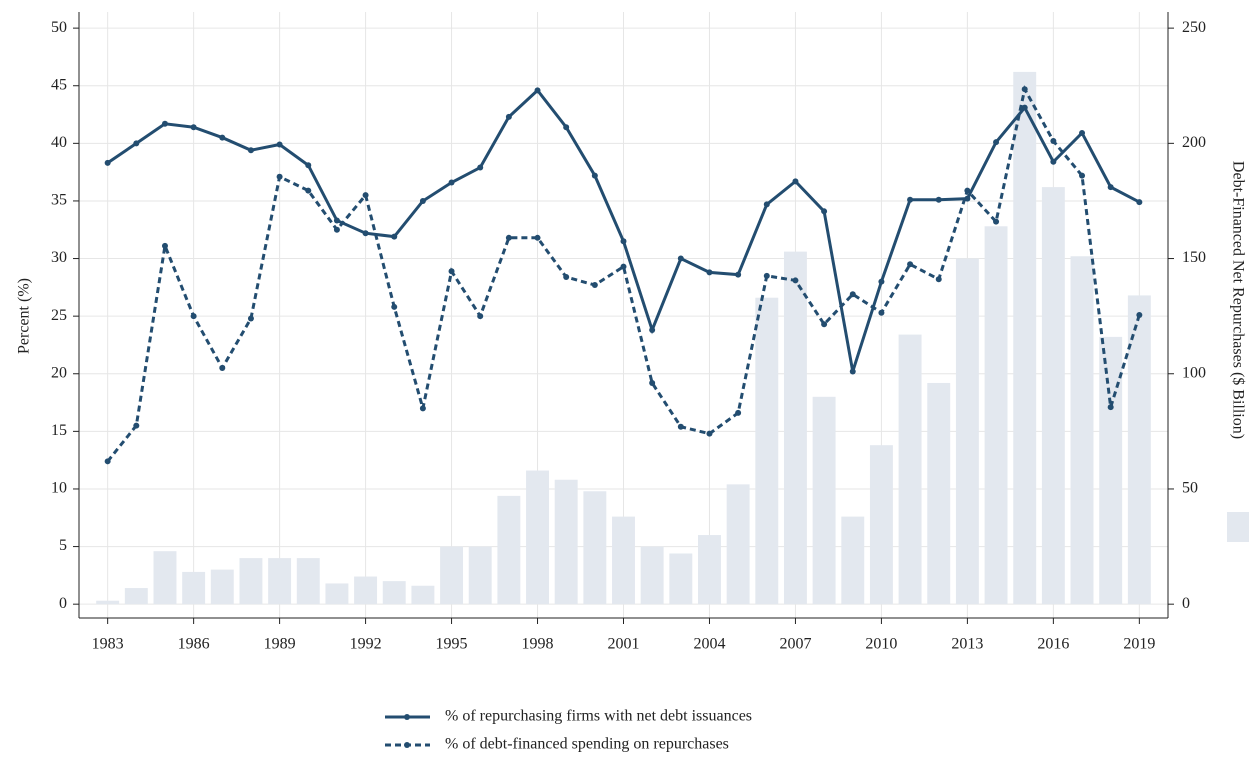 The image size is (1249, 759). I want to click on y2-tick-label: 0, so click(1186, 603).